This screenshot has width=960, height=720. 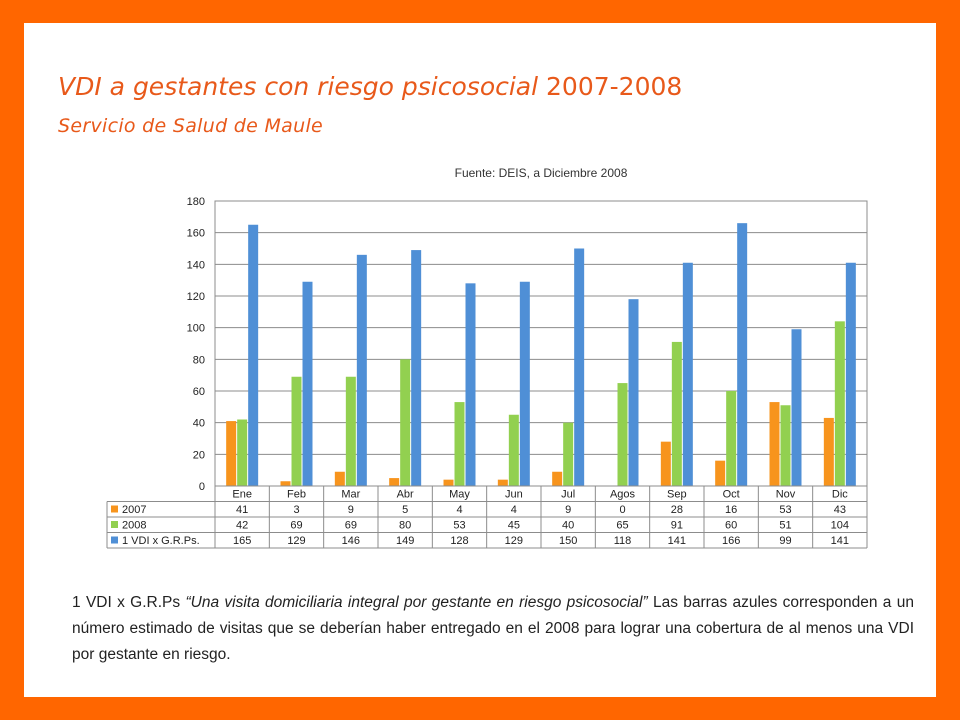 What do you see at coordinates (459, 541) in the screenshot?
I see `data-label: 128` at bounding box center [459, 541].